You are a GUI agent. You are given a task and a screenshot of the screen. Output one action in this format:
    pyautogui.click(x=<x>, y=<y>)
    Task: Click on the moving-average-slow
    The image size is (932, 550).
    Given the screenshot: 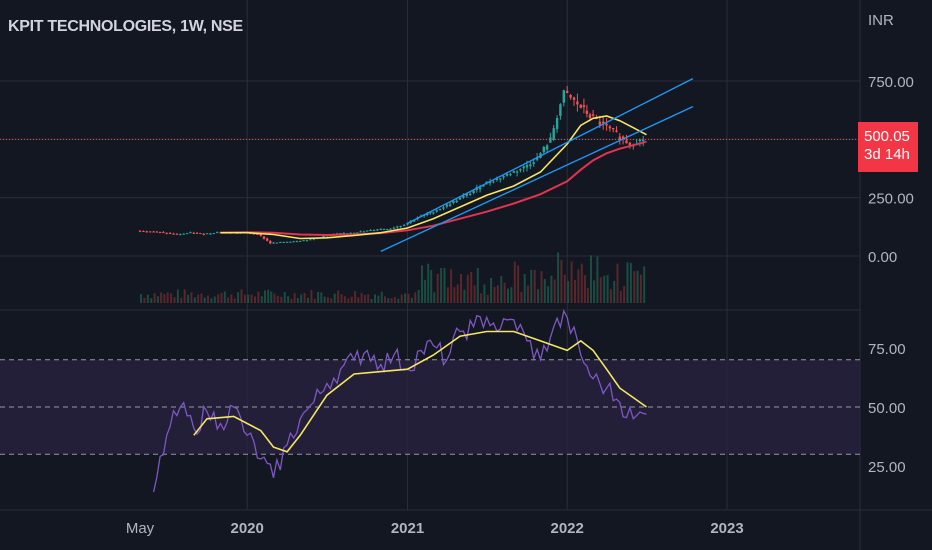 What is the action you would take?
    pyautogui.click(x=433, y=188)
    